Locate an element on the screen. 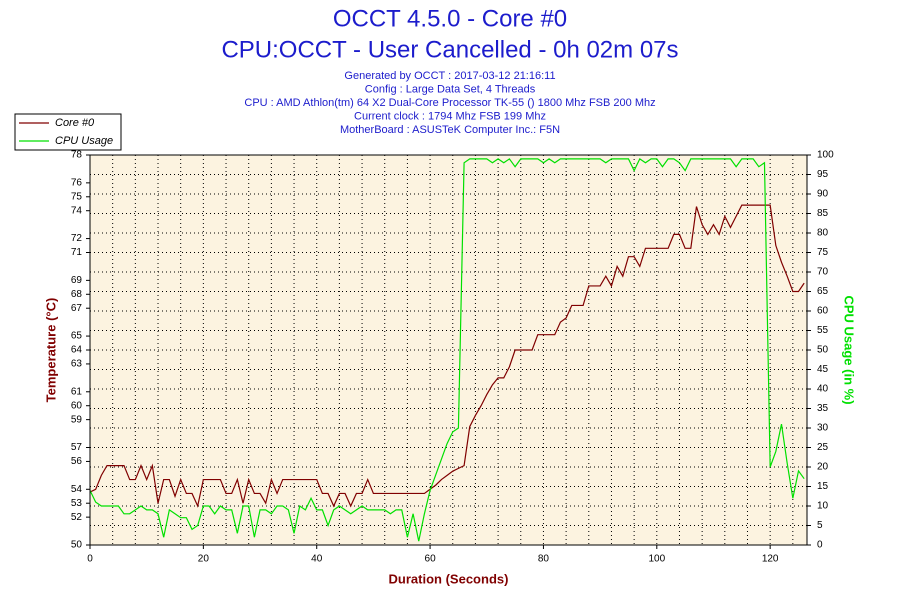 This screenshot has height=605, width=900. y-tick-label: 68 is located at coordinates (77, 294).